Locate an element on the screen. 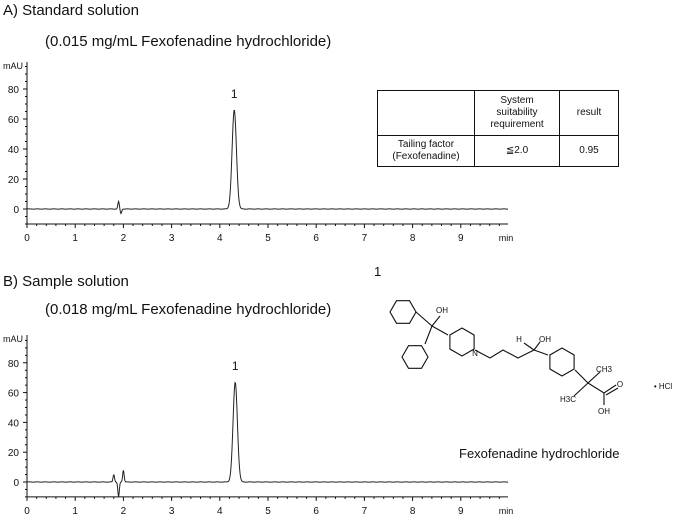  cell: ≦2.0 is located at coordinates (517, 151).